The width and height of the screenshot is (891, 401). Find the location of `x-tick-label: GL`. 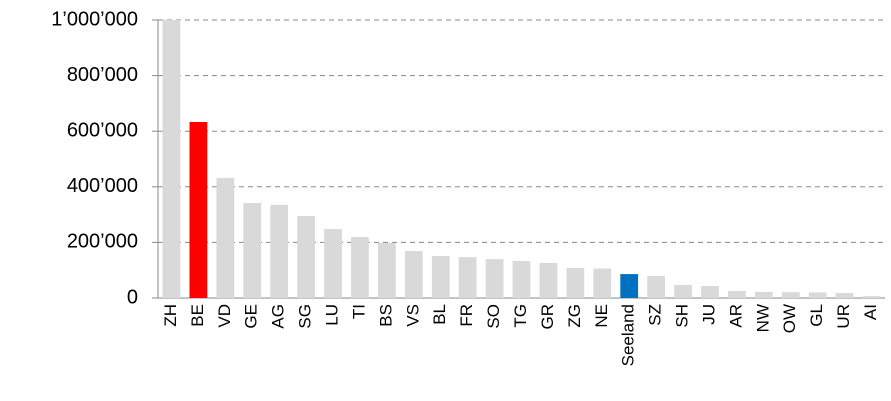

x-tick-label: GL is located at coordinates (816, 315).